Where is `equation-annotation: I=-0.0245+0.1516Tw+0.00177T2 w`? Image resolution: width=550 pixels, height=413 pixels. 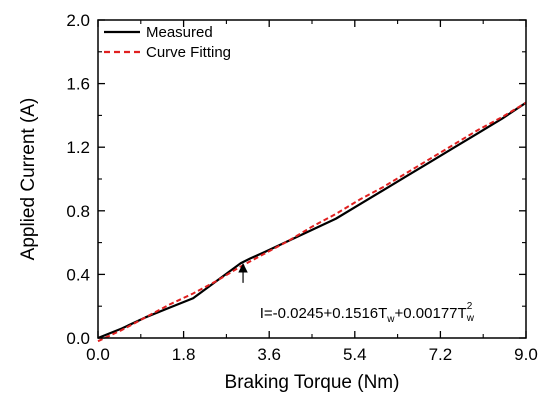 equation-annotation: I=-0.0245+0.1516Tw+0.00177T2 w is located at coordinates (356, 294).